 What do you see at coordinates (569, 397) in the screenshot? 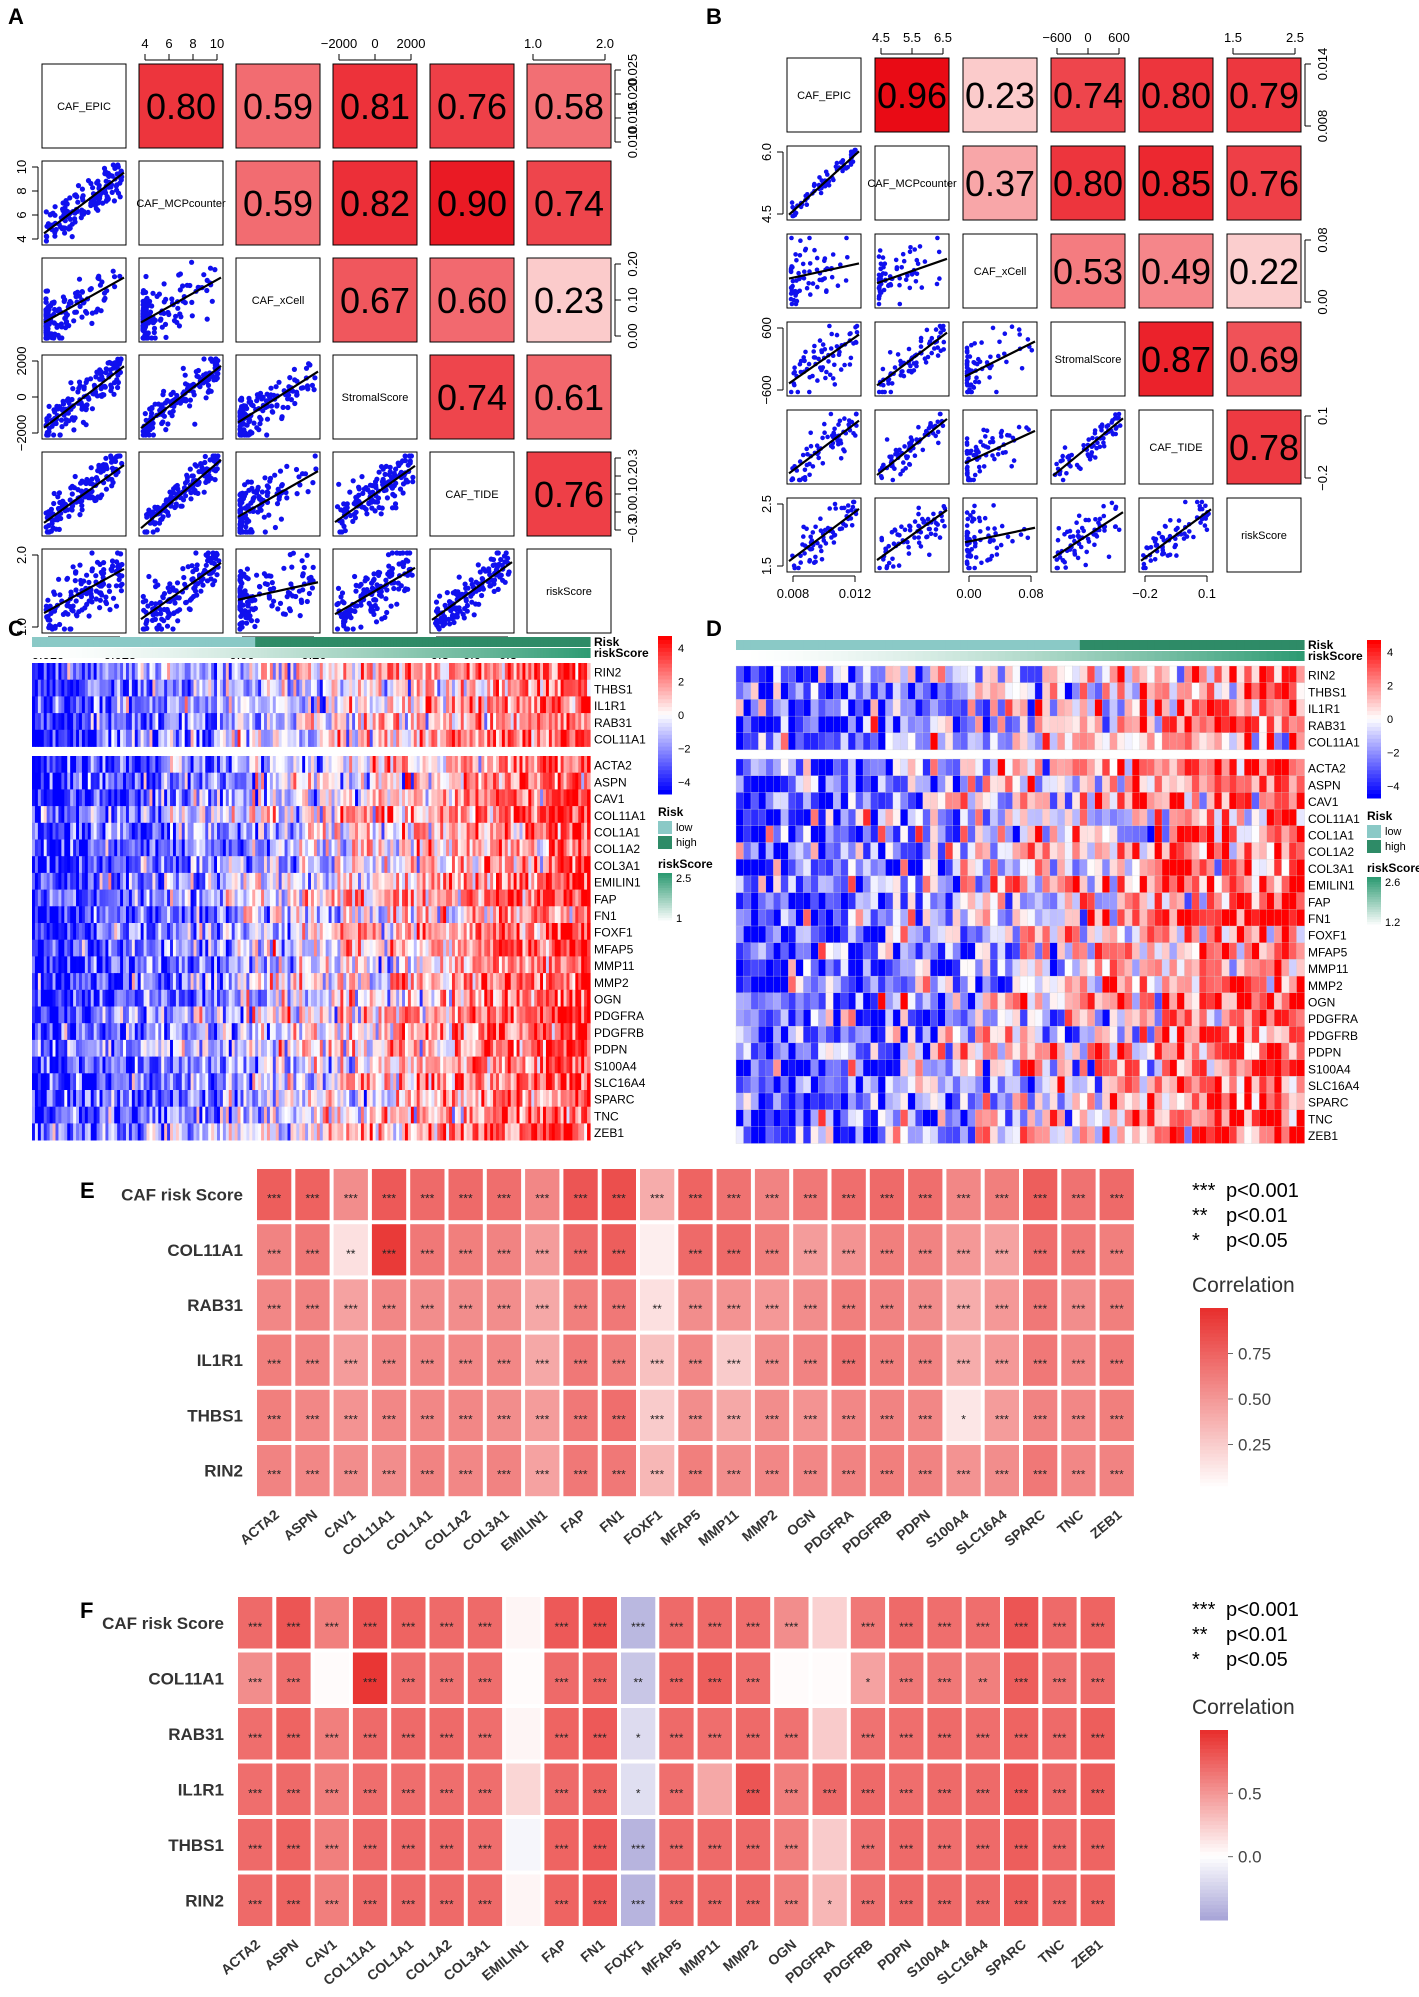
I see `corr-value-3-5: 0.61` at bounding box center [569, 397].